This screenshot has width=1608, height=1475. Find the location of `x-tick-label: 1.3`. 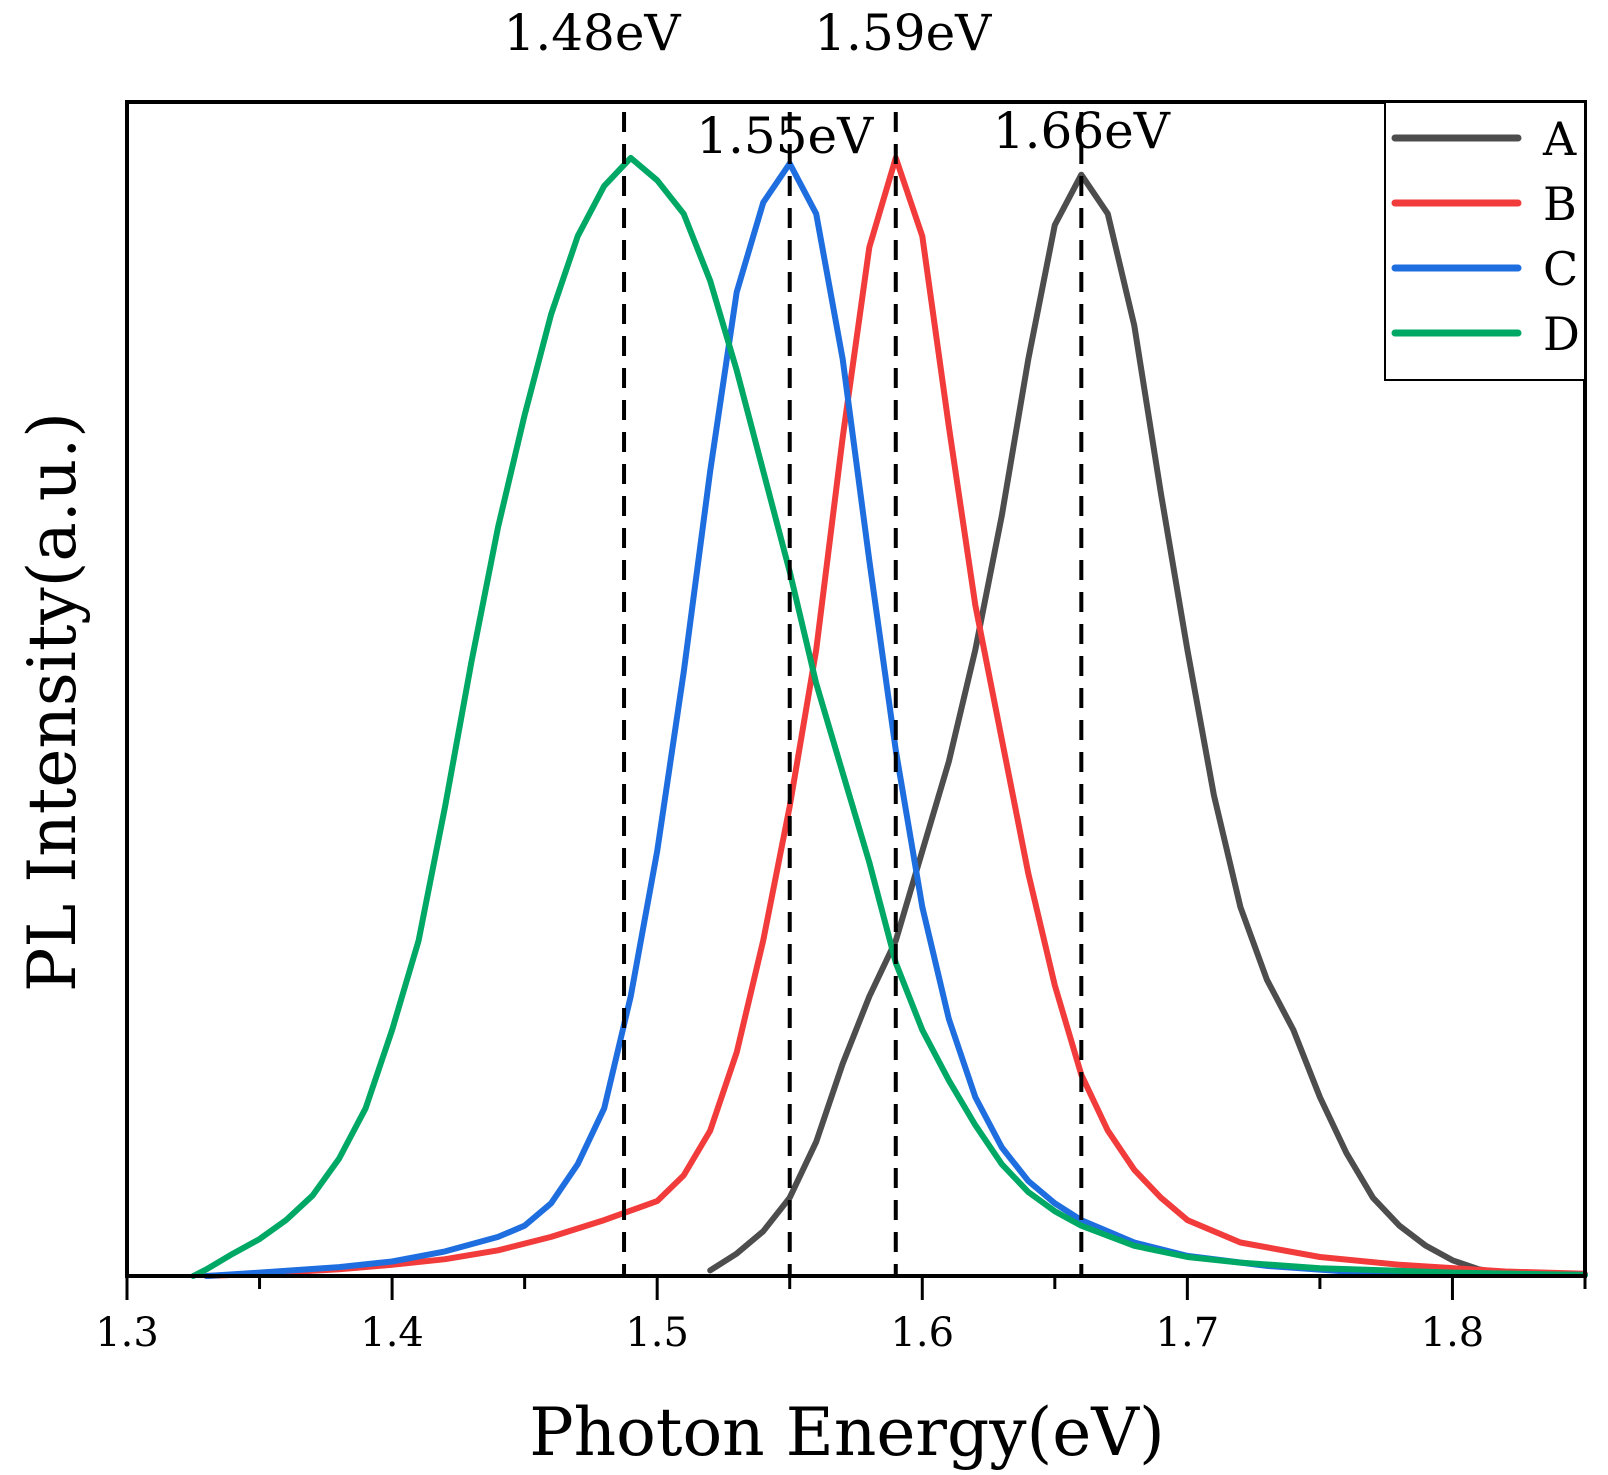

x-tick-label: 1.3 is located at coordinates (127, 1333).